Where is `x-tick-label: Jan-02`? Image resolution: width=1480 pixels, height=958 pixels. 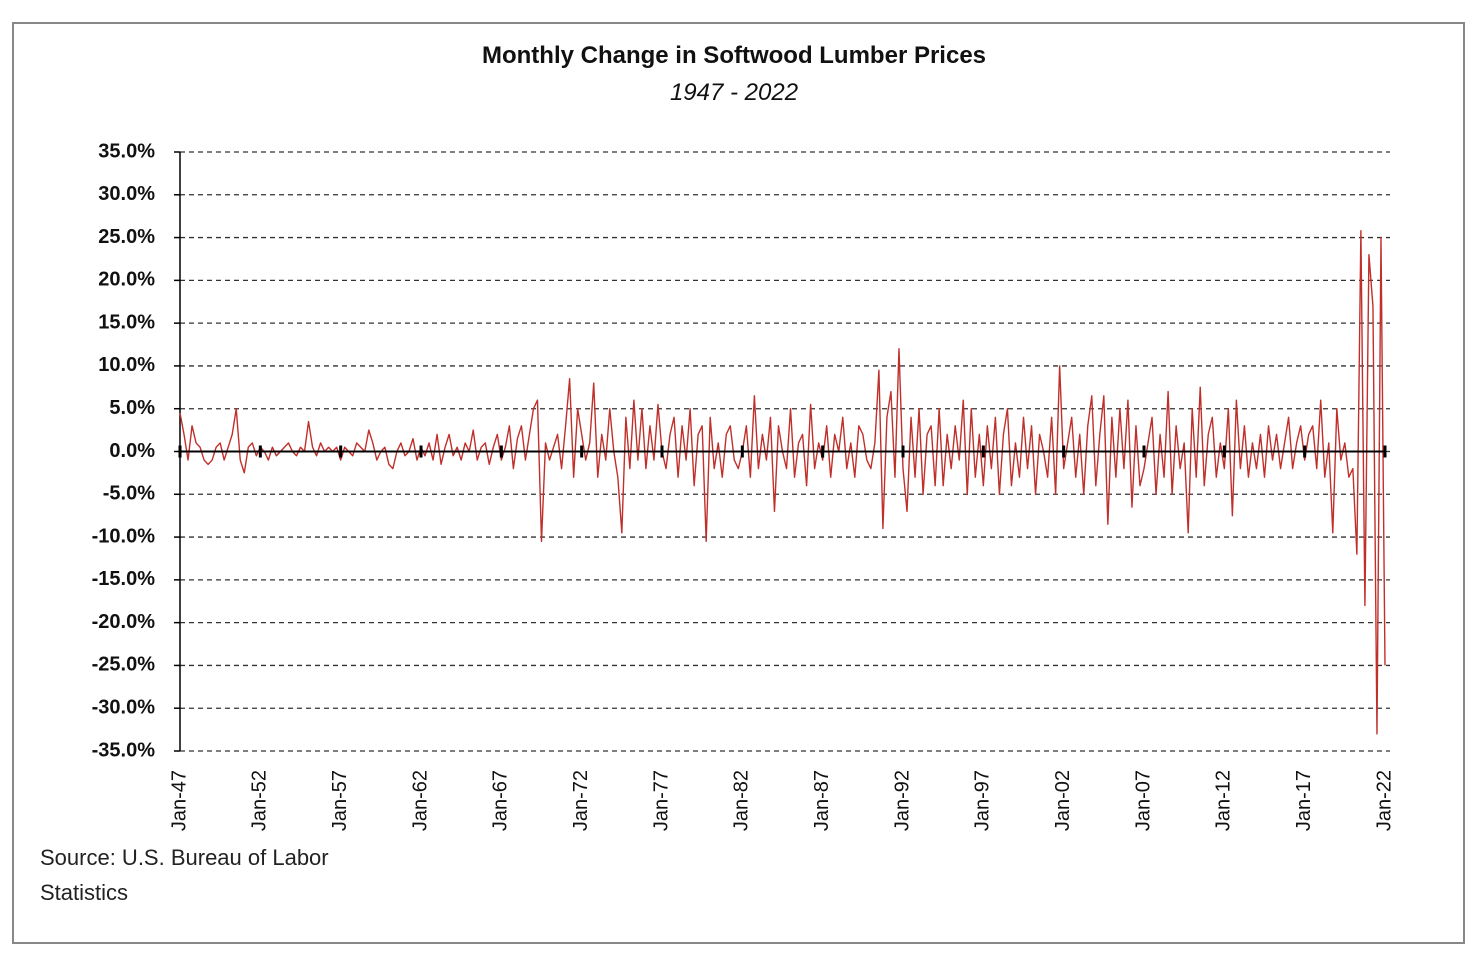
x-tick-label: Jan-02 is located at coordinates (1063, 800).